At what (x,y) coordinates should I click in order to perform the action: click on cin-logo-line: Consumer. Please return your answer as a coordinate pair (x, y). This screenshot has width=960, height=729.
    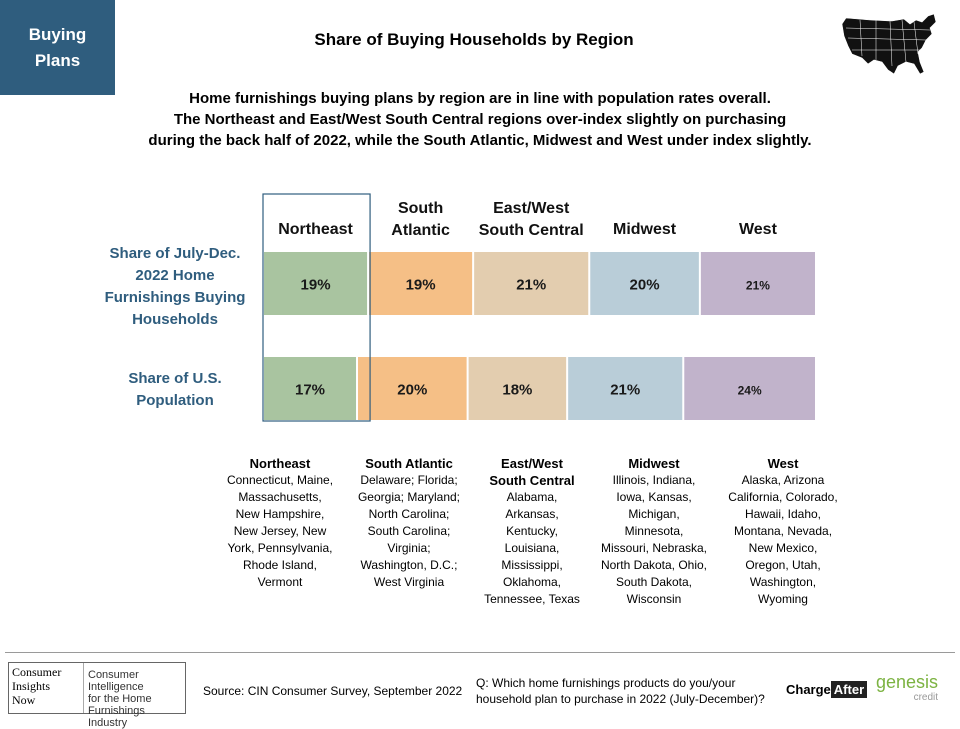
    Looking at the image, I should click on (37, 672).